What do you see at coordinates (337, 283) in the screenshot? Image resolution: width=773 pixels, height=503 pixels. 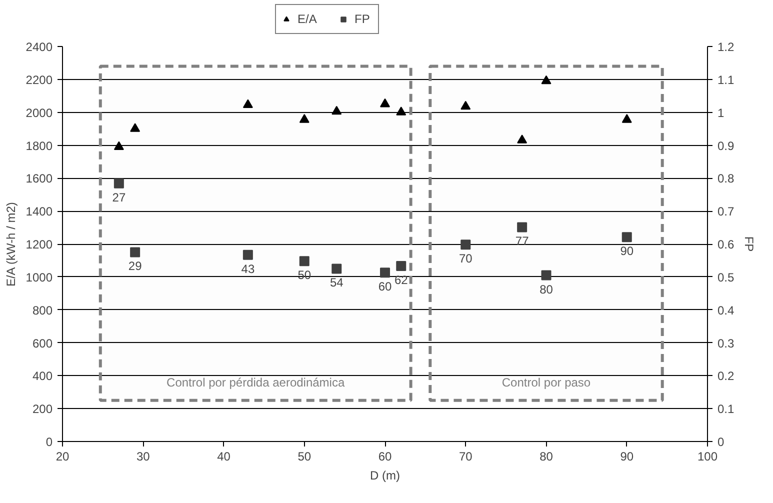 I see `annotation: 54` at bounding box center [337, 283].